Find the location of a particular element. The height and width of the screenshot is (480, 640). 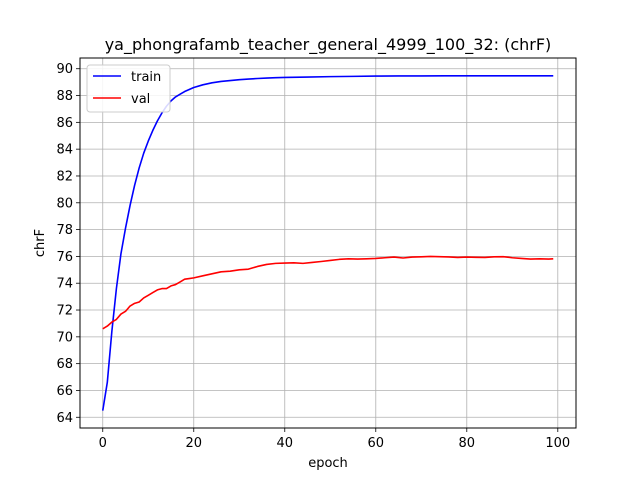

x-tick-label: 40 is located at coordinates (284, 443).